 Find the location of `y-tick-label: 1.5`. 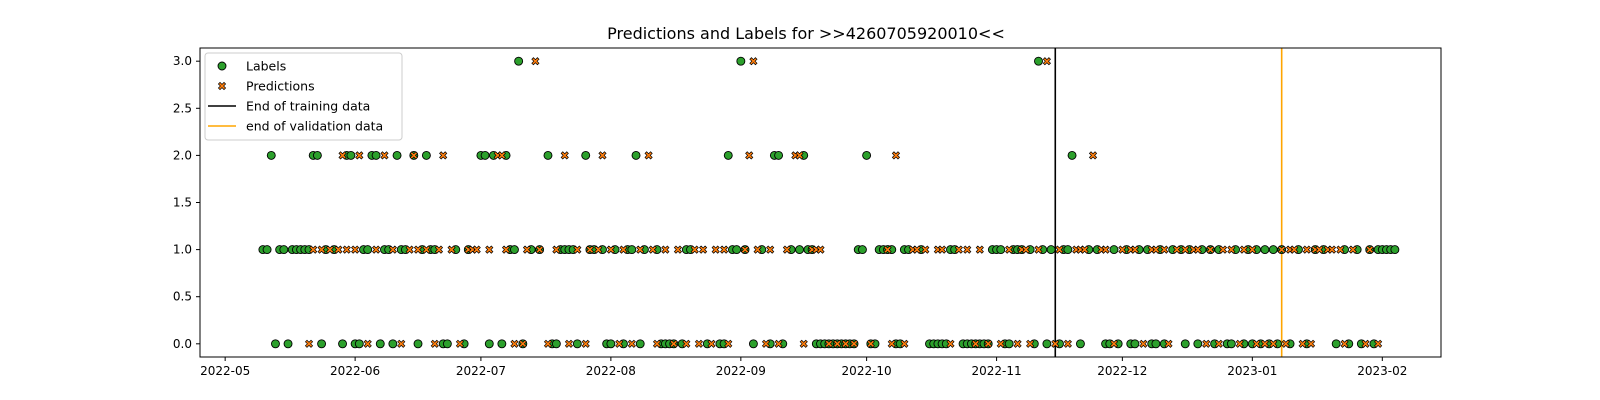

y-tick-label: 1.5 is located at coordinates (182, 203).